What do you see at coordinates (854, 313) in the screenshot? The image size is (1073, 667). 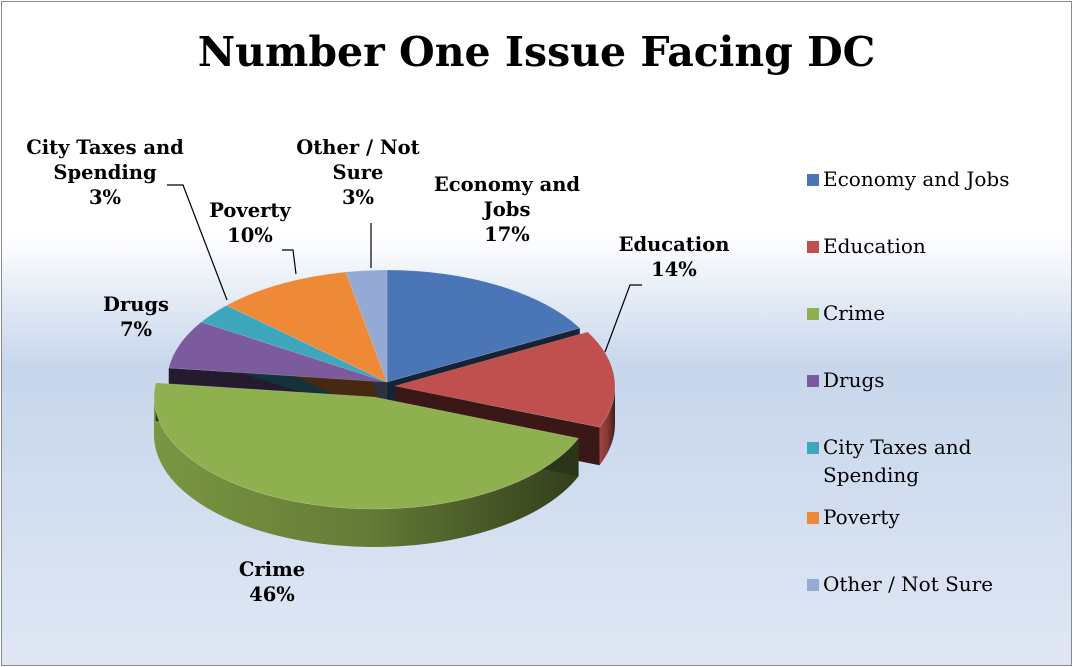 I see `legend-label: Crime` at bounding box center [854, 313].